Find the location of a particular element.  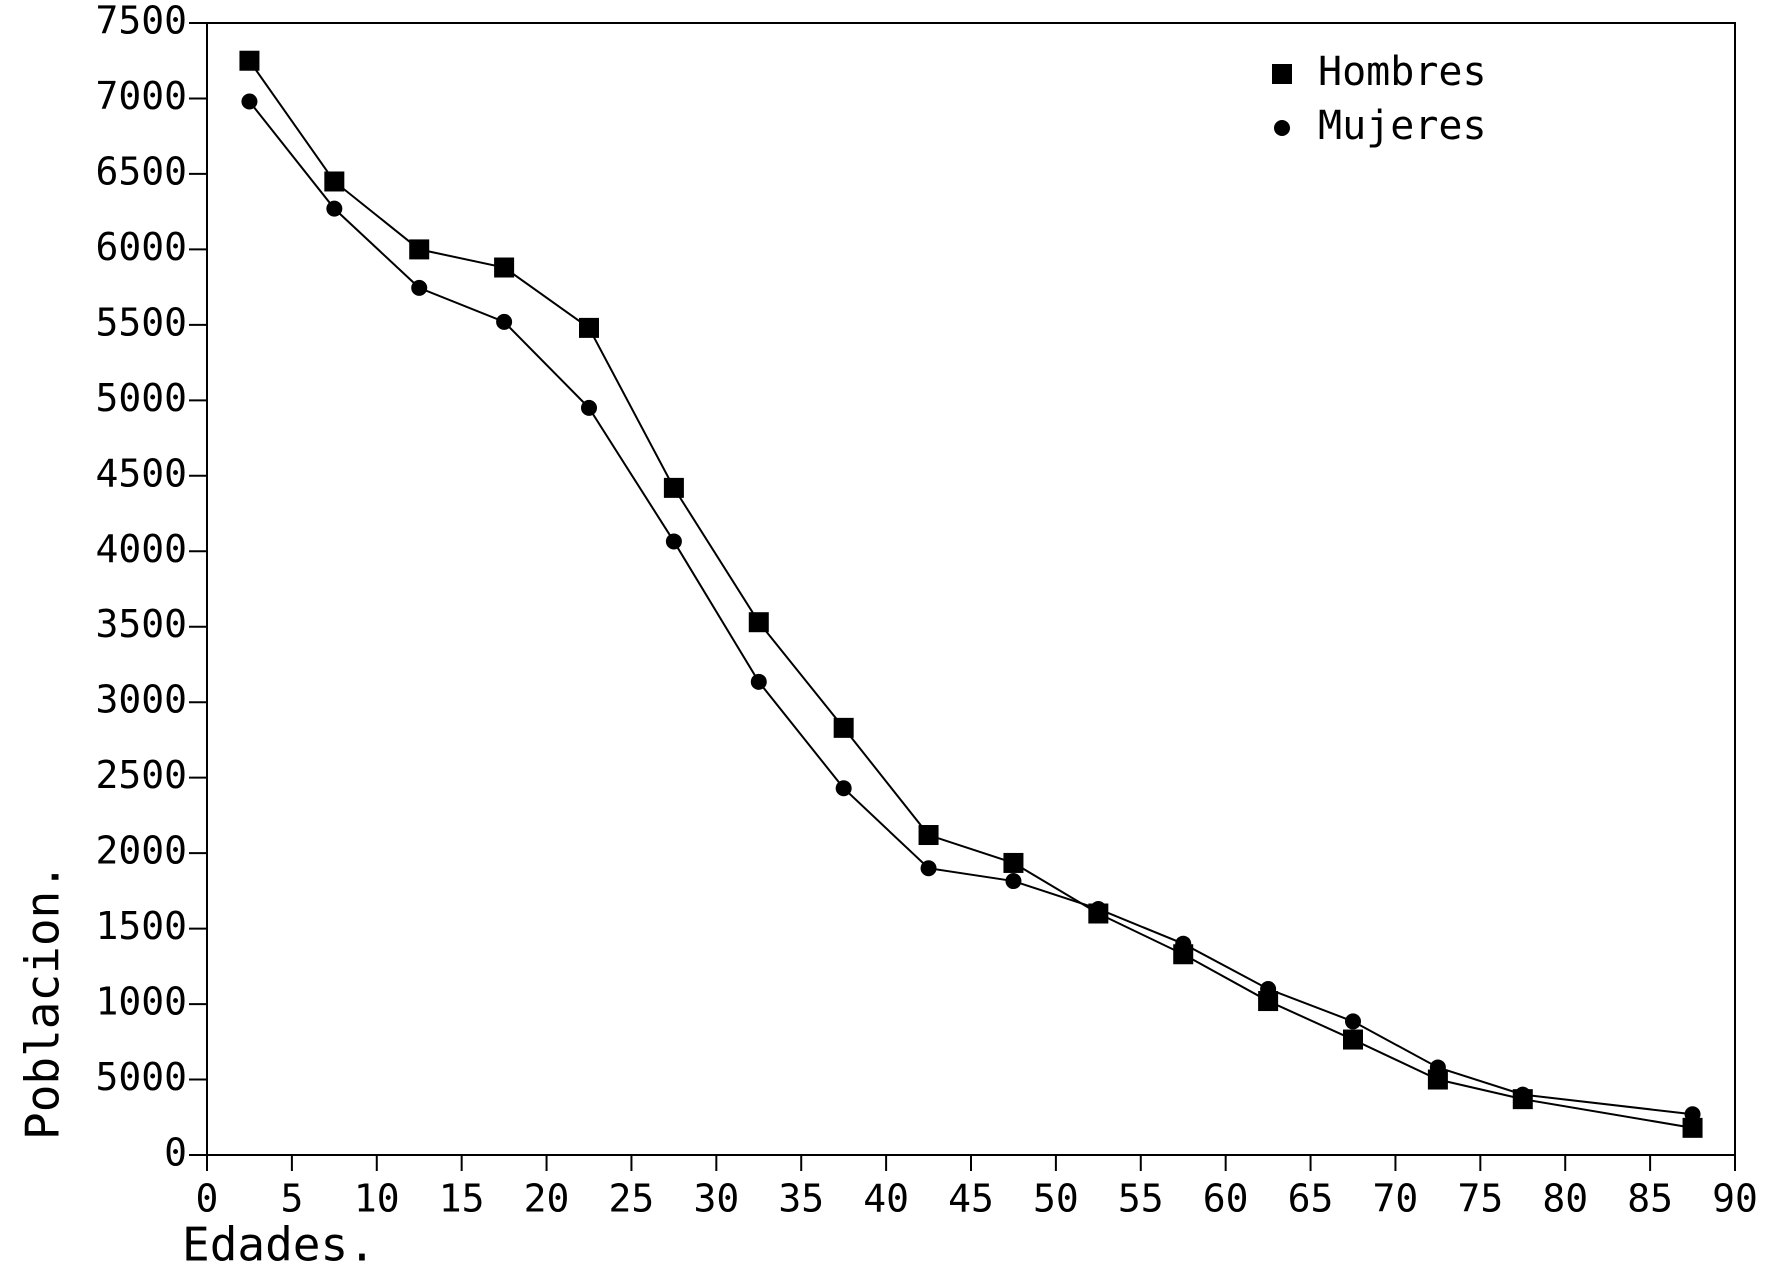

x-tick-label: 40 is located at coordinates (886, 1199).